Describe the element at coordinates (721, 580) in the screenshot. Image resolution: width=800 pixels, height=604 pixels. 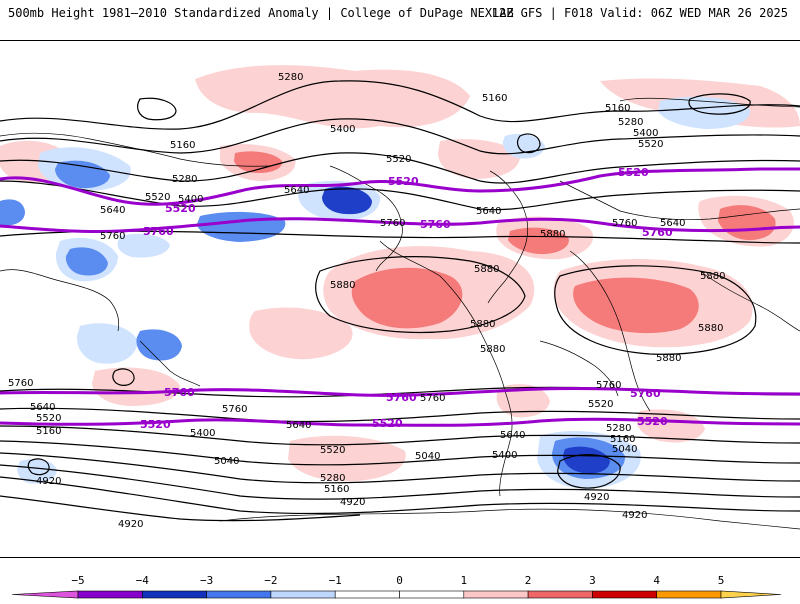
I see `colorbar-tick-label: 5` at that location.